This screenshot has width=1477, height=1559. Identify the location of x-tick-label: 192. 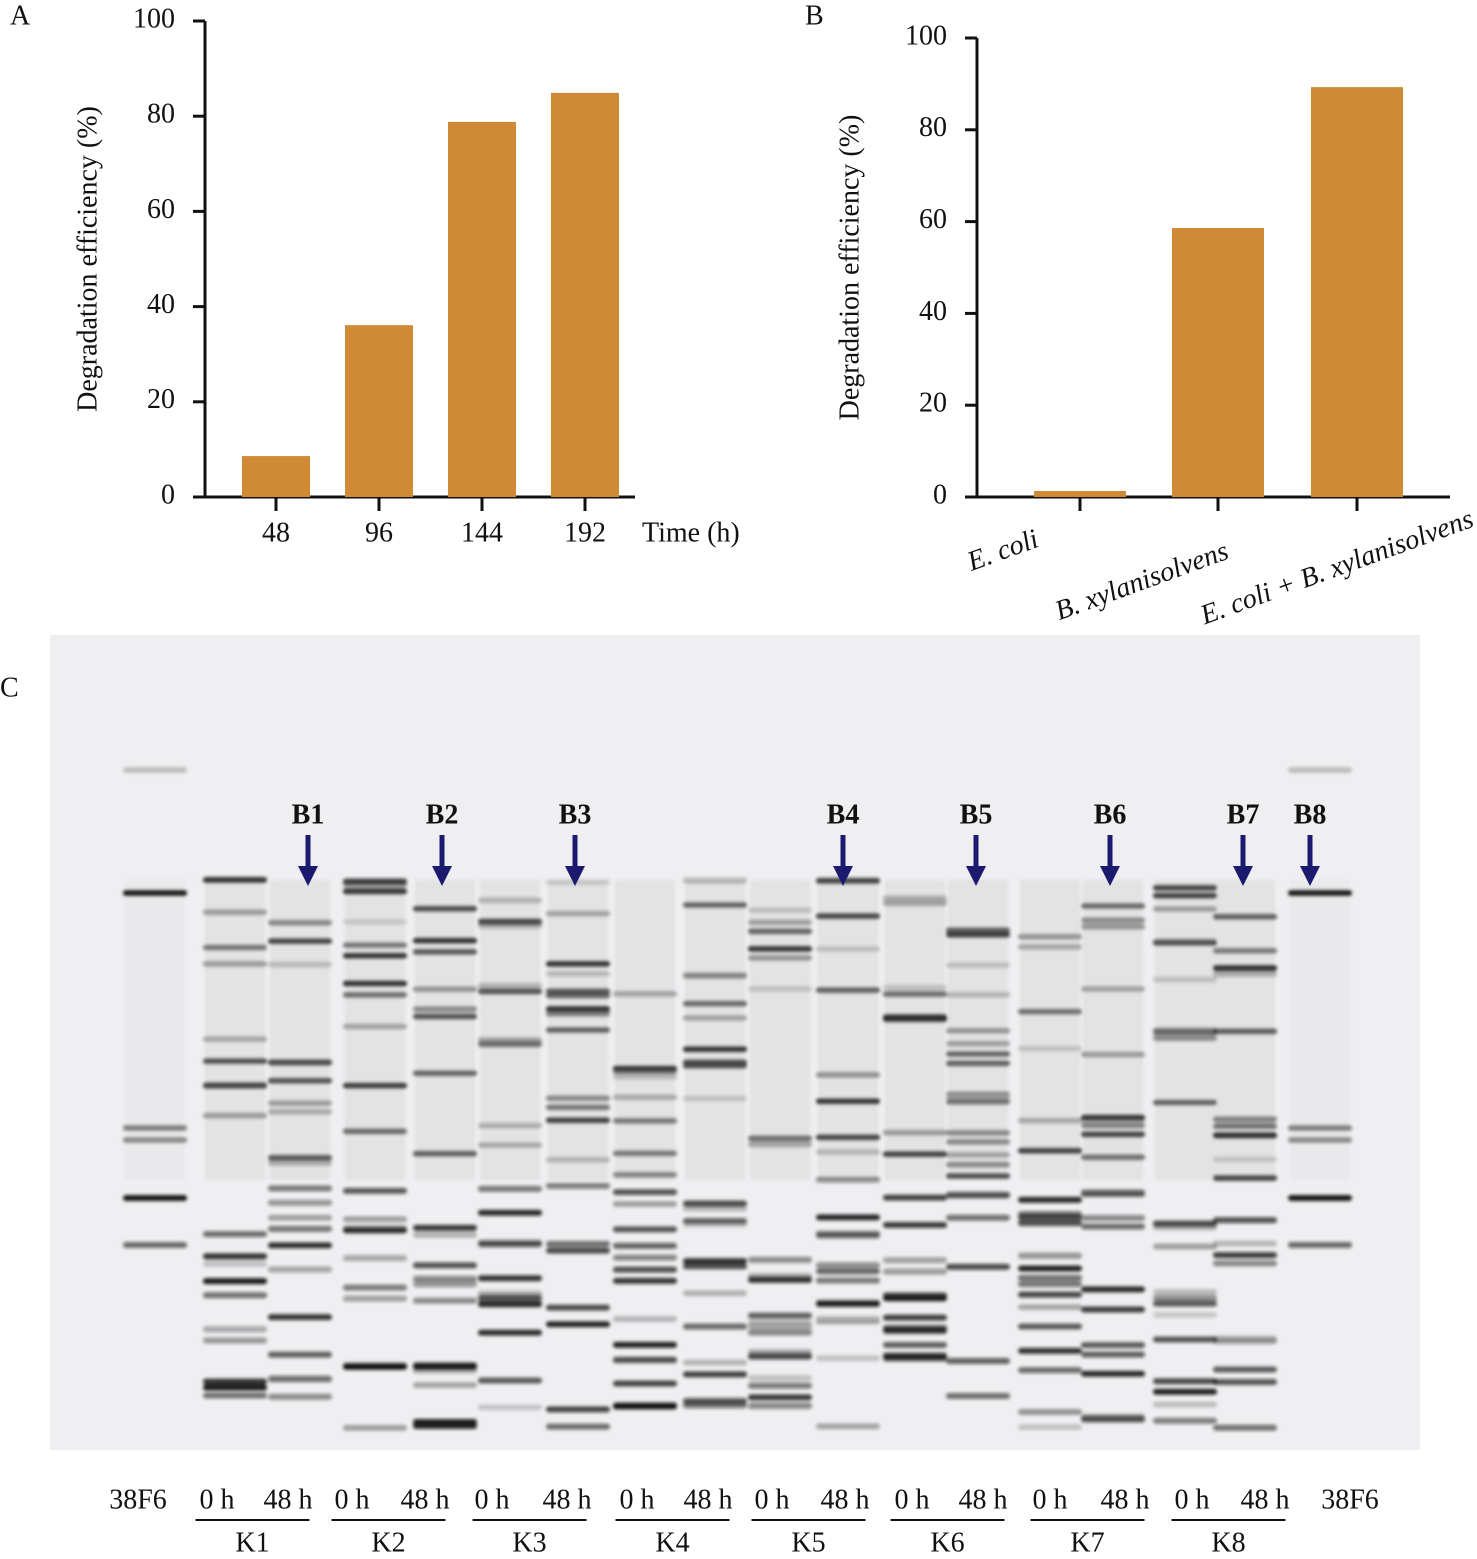
(585, 532).